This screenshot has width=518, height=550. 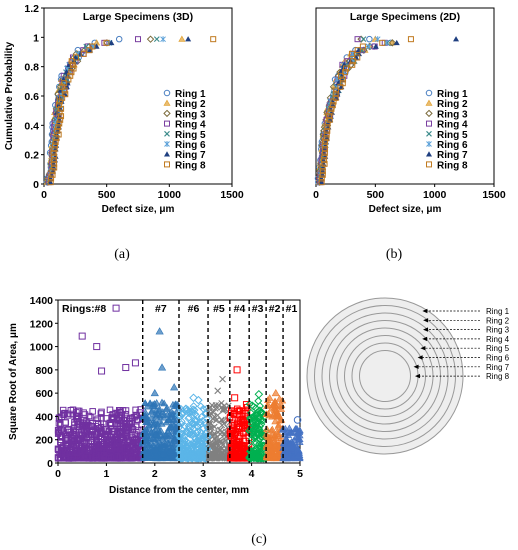 I want to click on ring-label: Ring 4, so click(x=498, y=339).